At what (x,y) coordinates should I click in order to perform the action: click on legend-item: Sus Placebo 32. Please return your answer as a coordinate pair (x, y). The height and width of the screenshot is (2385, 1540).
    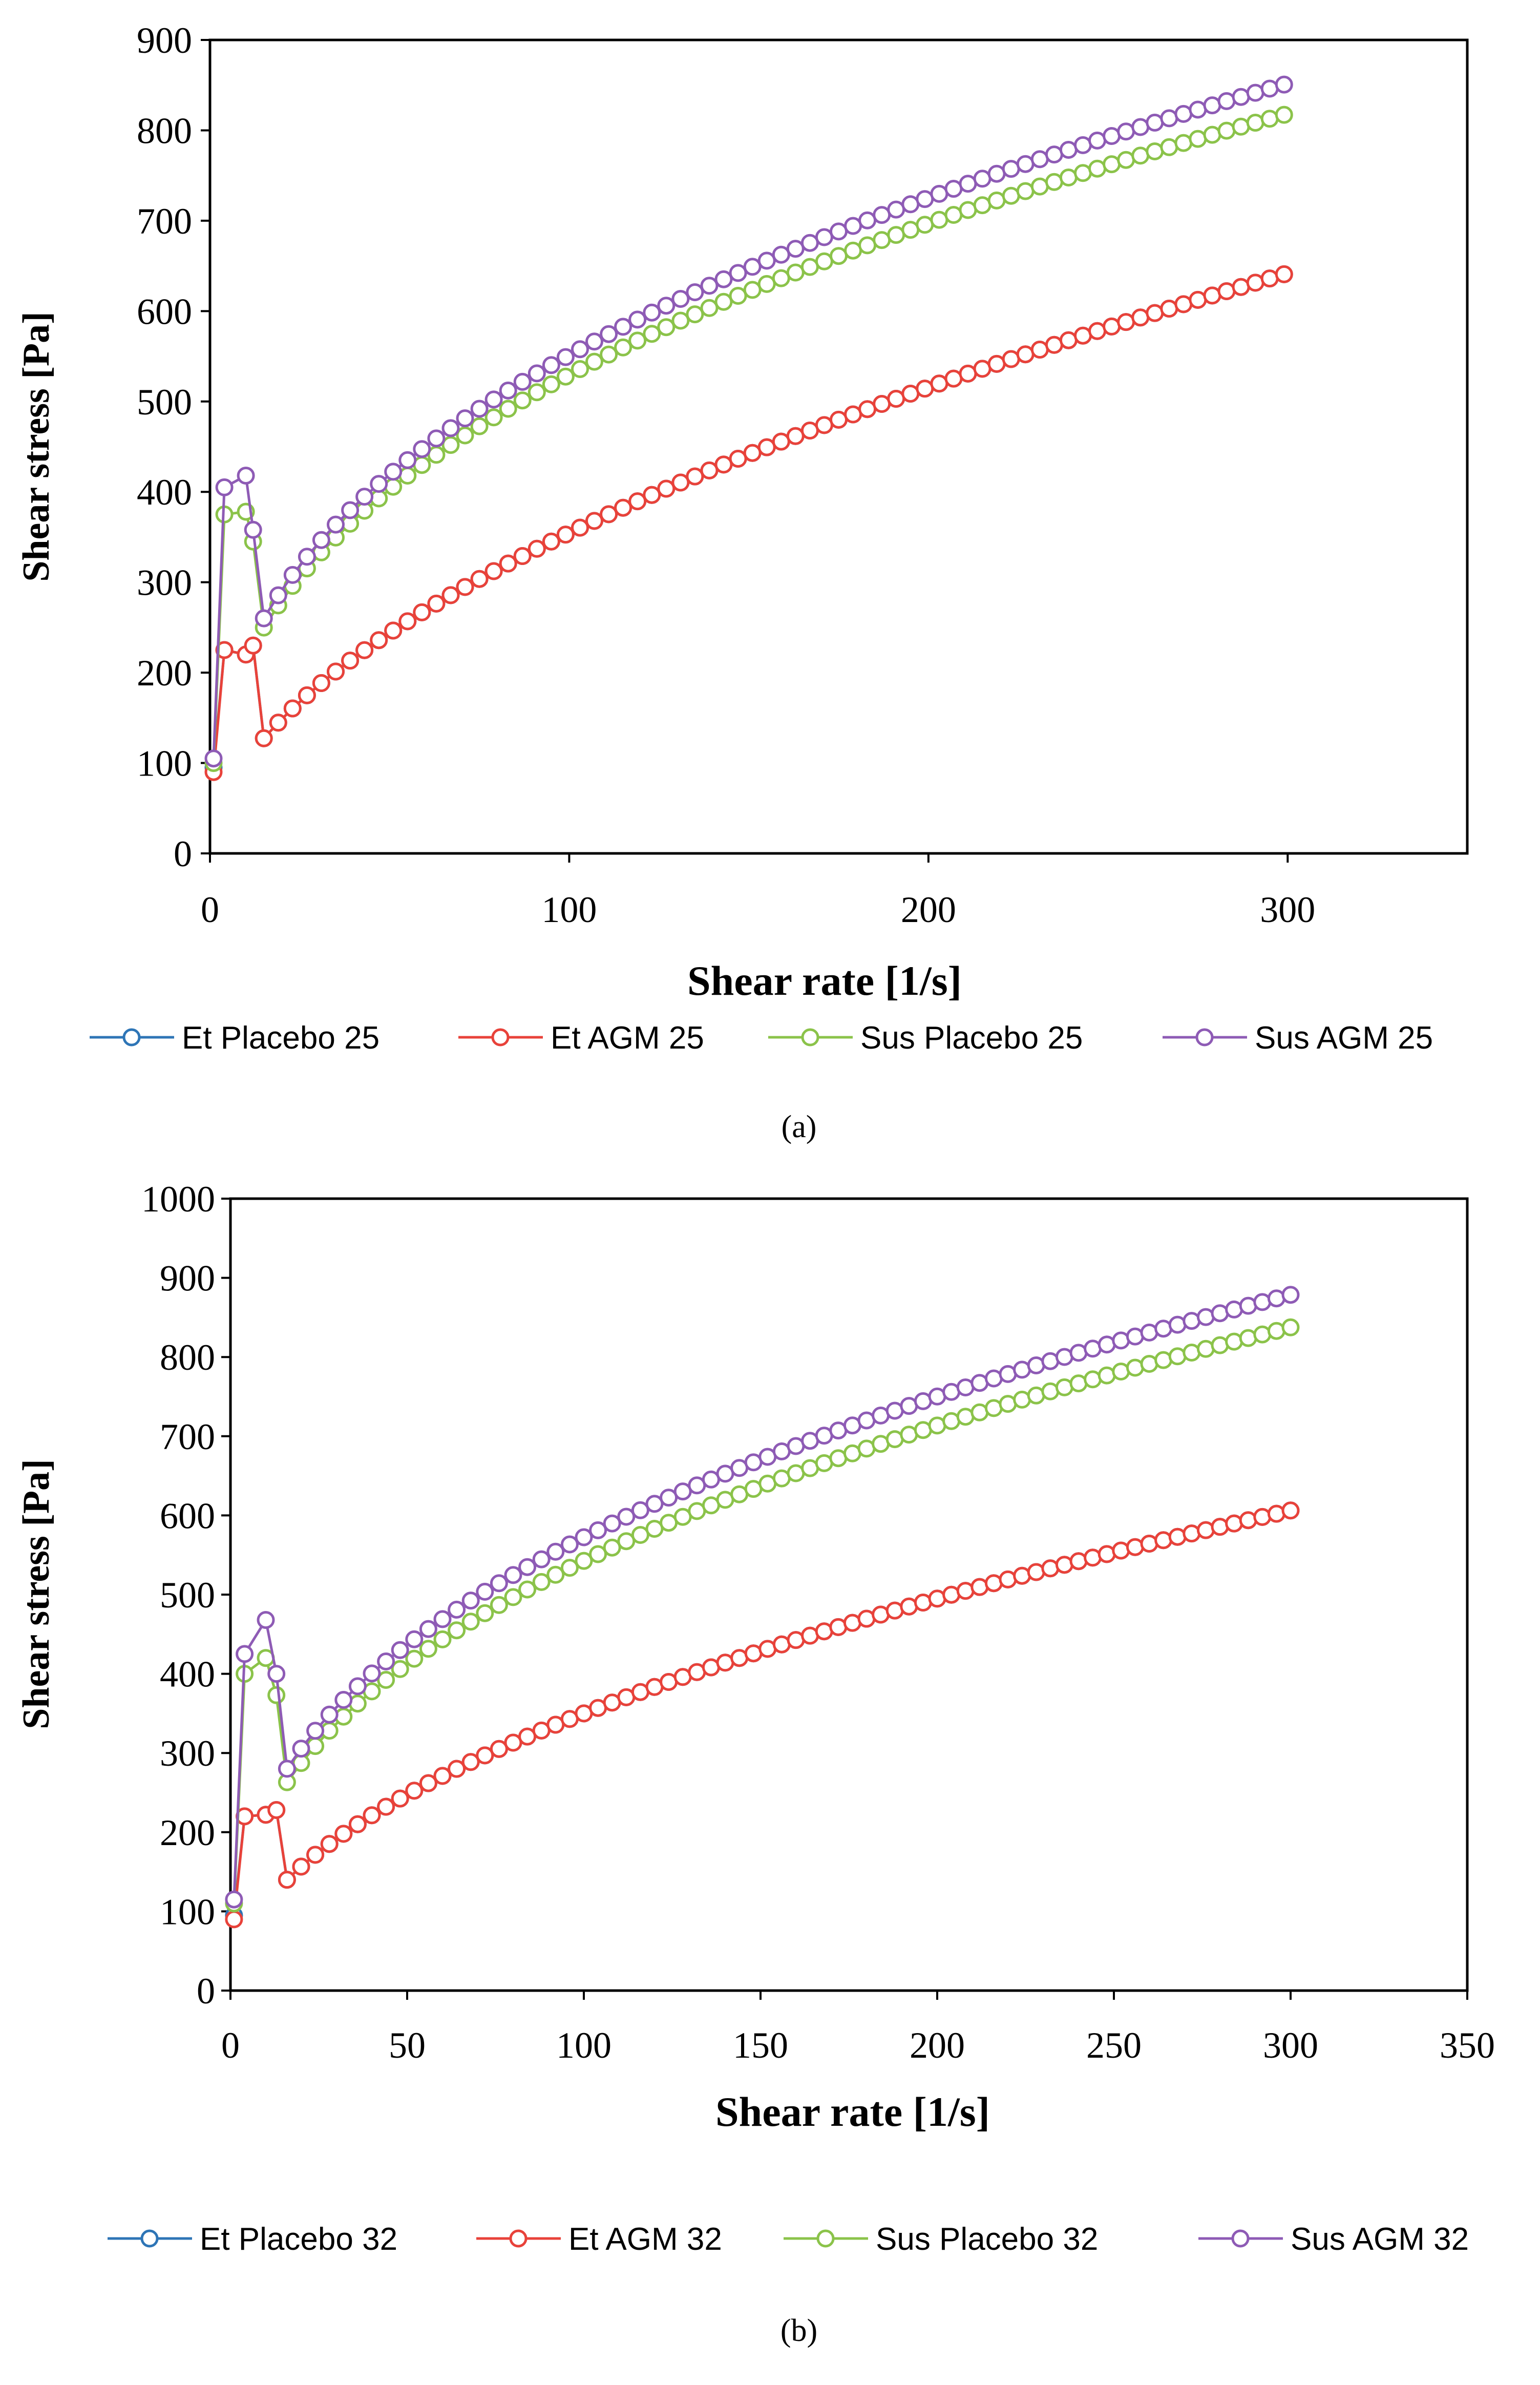
    Looking at the image, I should click on (941, 2239).